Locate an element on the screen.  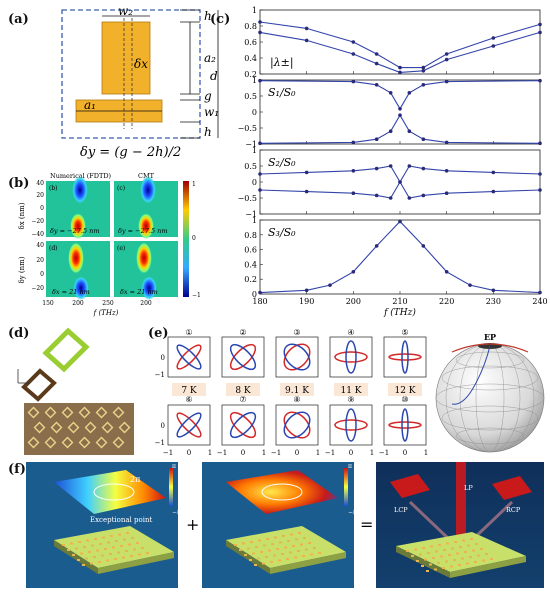
xtick-label: −1 is located at coordinates (168, 453).